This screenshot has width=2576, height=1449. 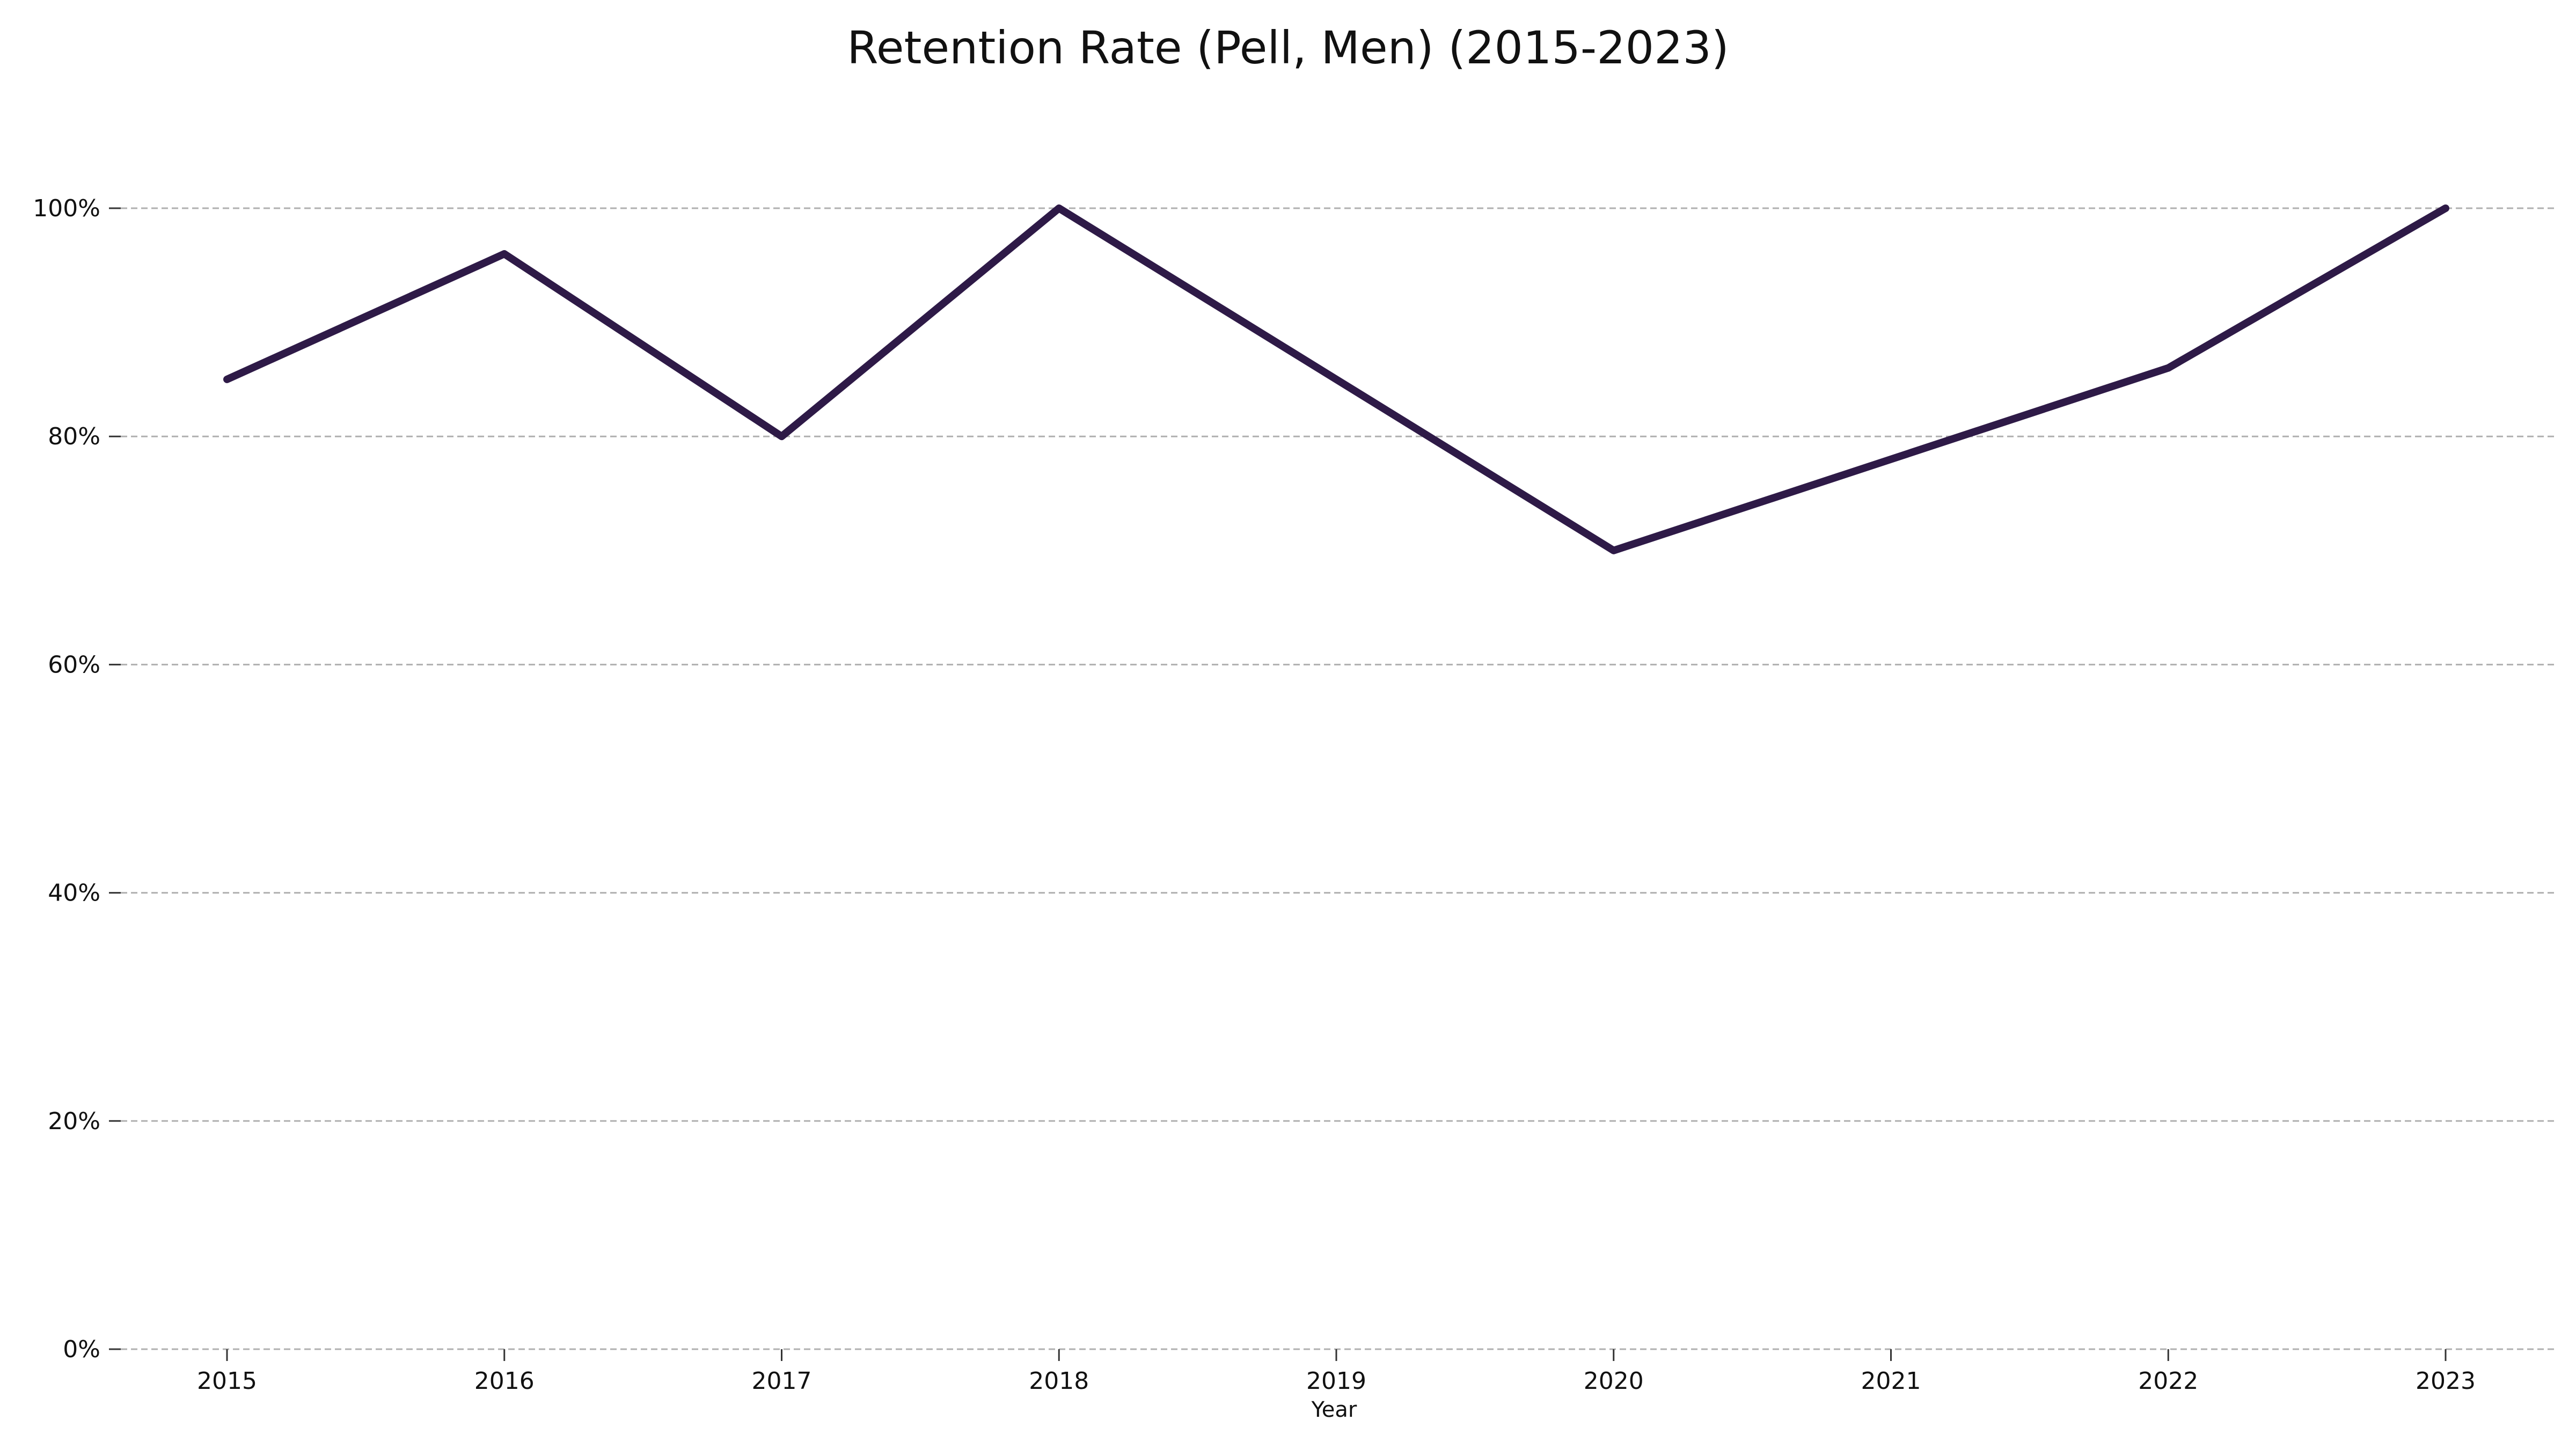 What do you see at coordinates (74, 1121) in the screenshot?
I see `y-tick-label: 20%` at bounding box center [74, 1121].